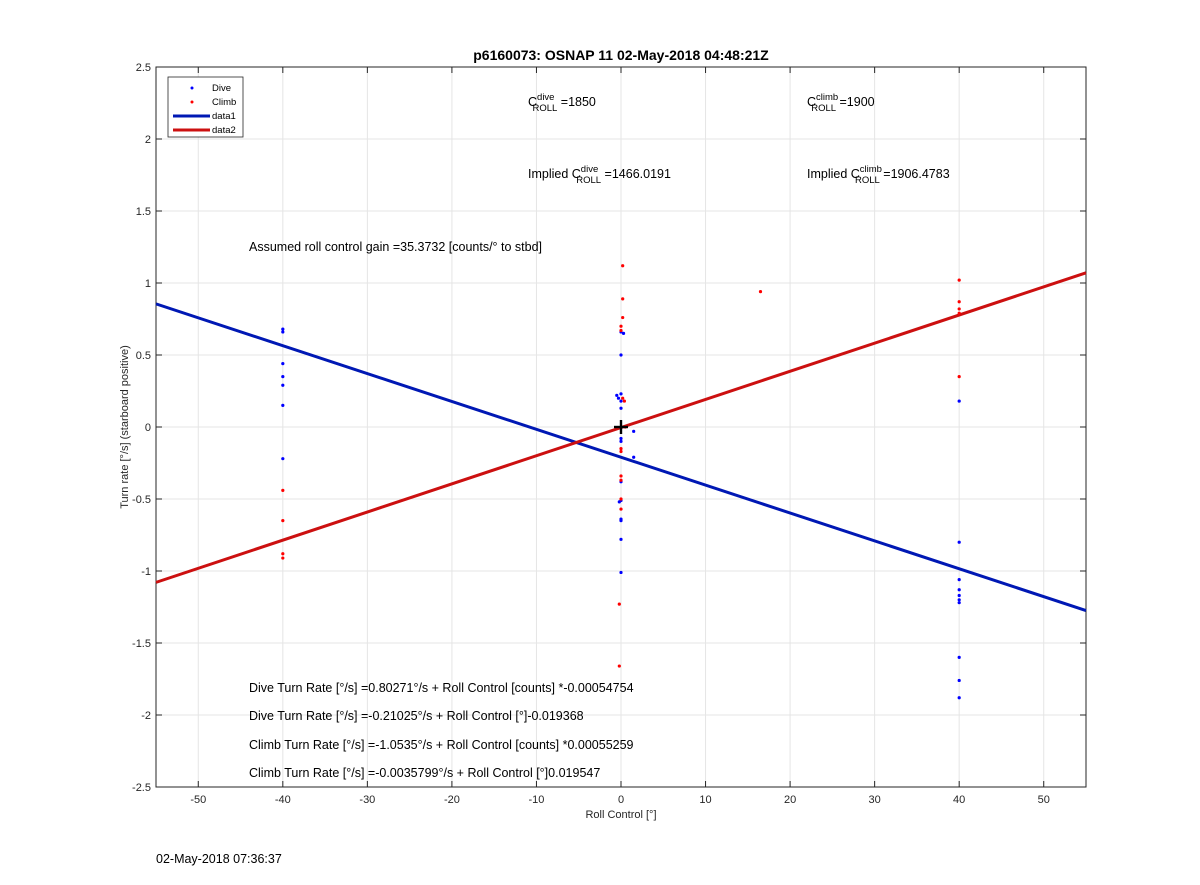  I want to click on x-tick-label: 20, so click(790, 800).